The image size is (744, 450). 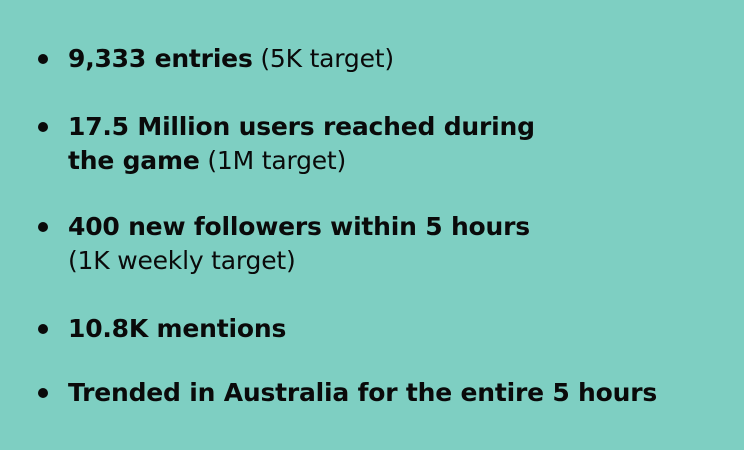 I want to click on stat-note: (5K target), so click(x=323, y=58).